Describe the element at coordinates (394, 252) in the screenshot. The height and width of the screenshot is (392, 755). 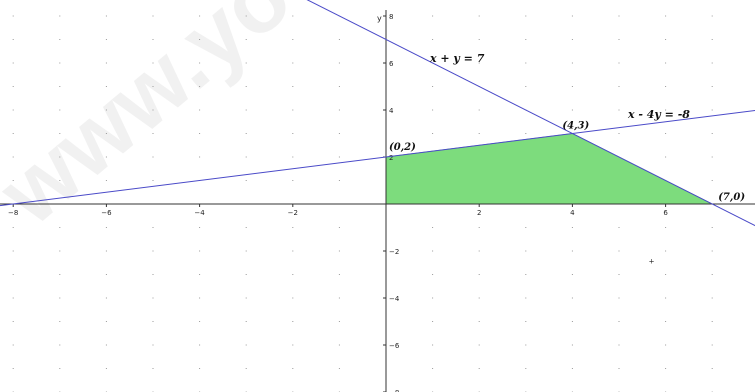
I see `y-tick-label: −2` at that location.